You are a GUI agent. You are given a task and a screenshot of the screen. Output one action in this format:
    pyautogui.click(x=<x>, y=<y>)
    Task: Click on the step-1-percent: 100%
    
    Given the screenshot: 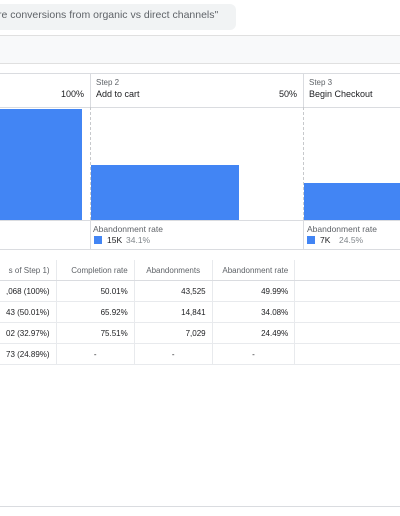 What is the action you would take?
    pyautogui.click(x=72, y=94)
    